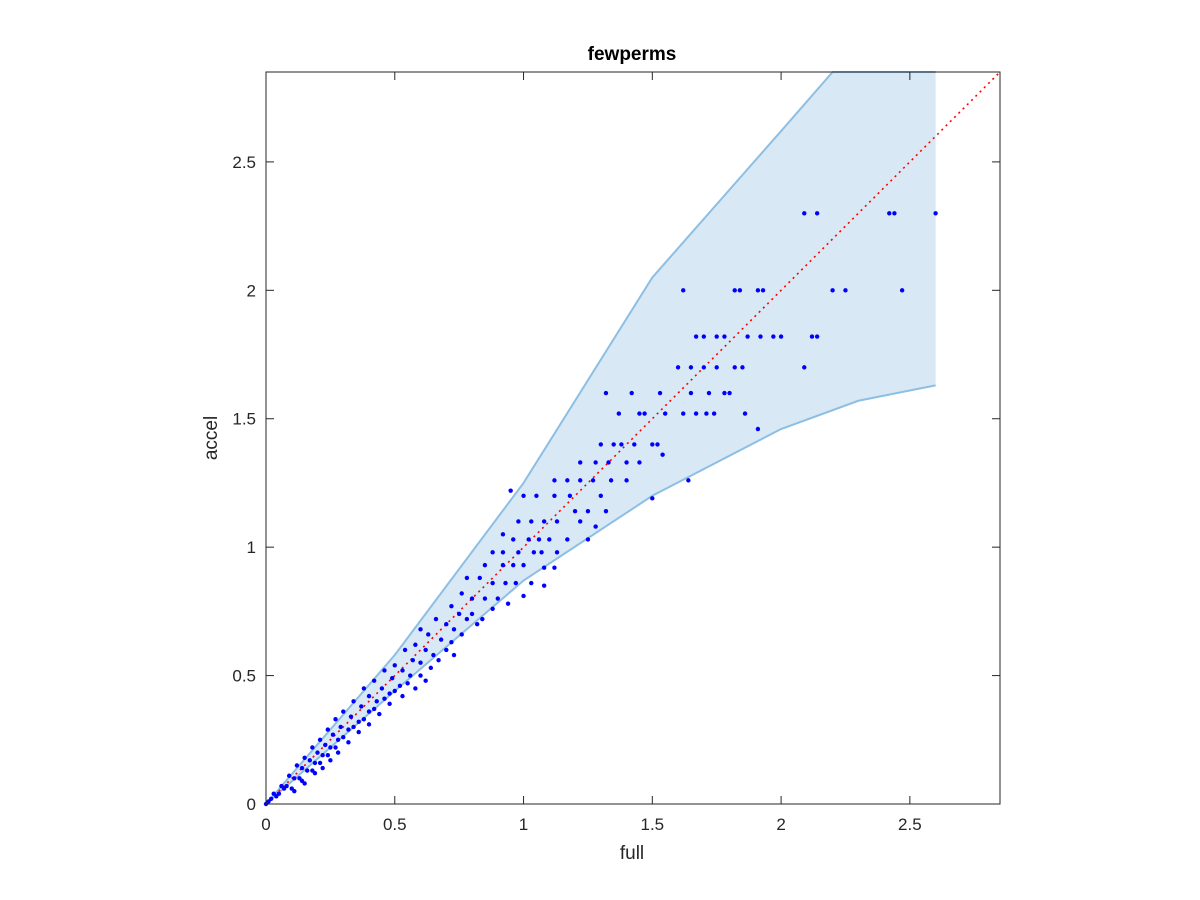  What do you see at coordinates (652, 824) in the screenshot?
I see `x-tick-label: 1.5` at bounding box center [652, 824].